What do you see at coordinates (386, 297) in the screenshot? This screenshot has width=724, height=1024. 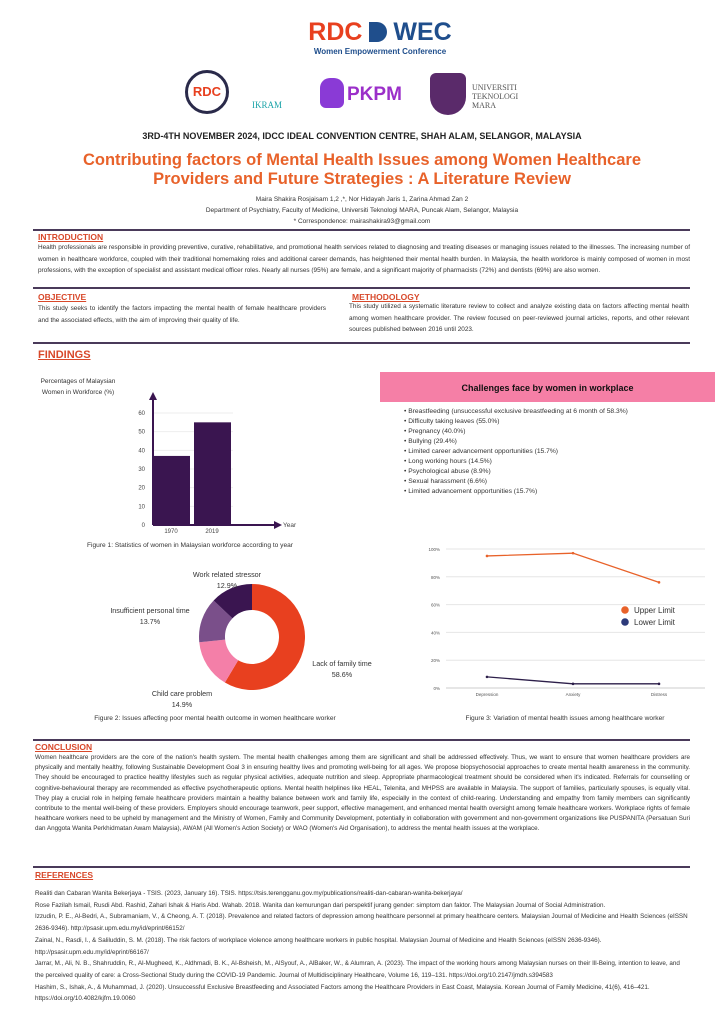 I see `methodology-heading: METHODOLOGY` at bounding box center [386, 297].